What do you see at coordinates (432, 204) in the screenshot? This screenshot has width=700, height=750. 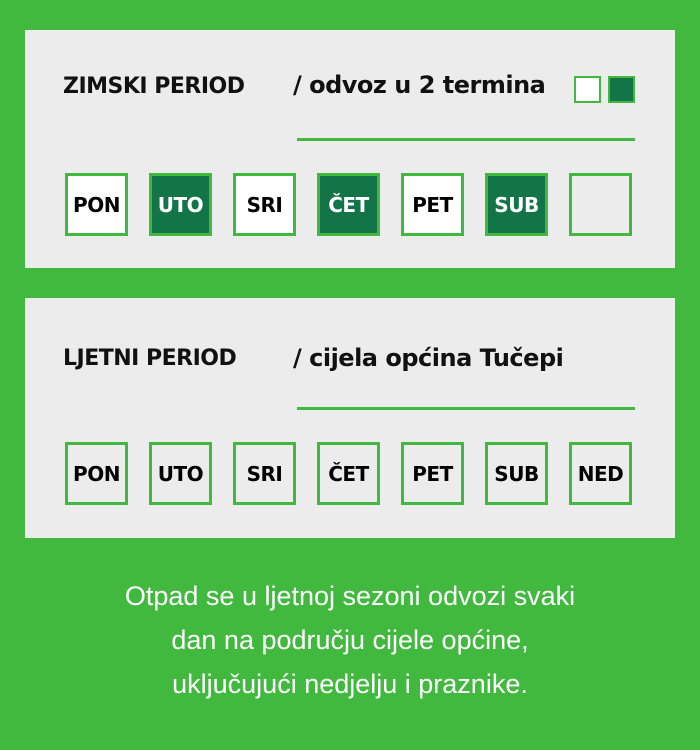 I see `winter-day-box: PET` at bounding box center [432, 204].